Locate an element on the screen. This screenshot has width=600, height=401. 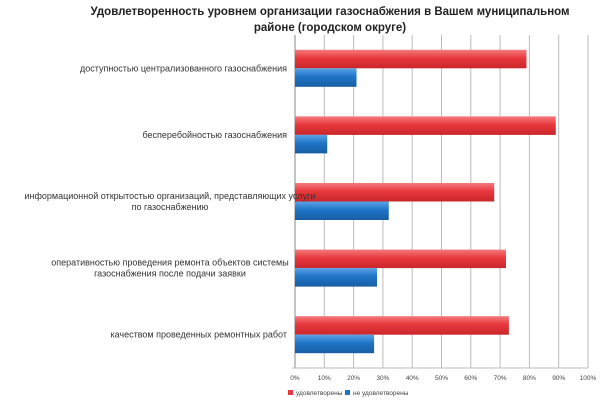
category-label: по газоснабжению is located at coordinates (170, 207).